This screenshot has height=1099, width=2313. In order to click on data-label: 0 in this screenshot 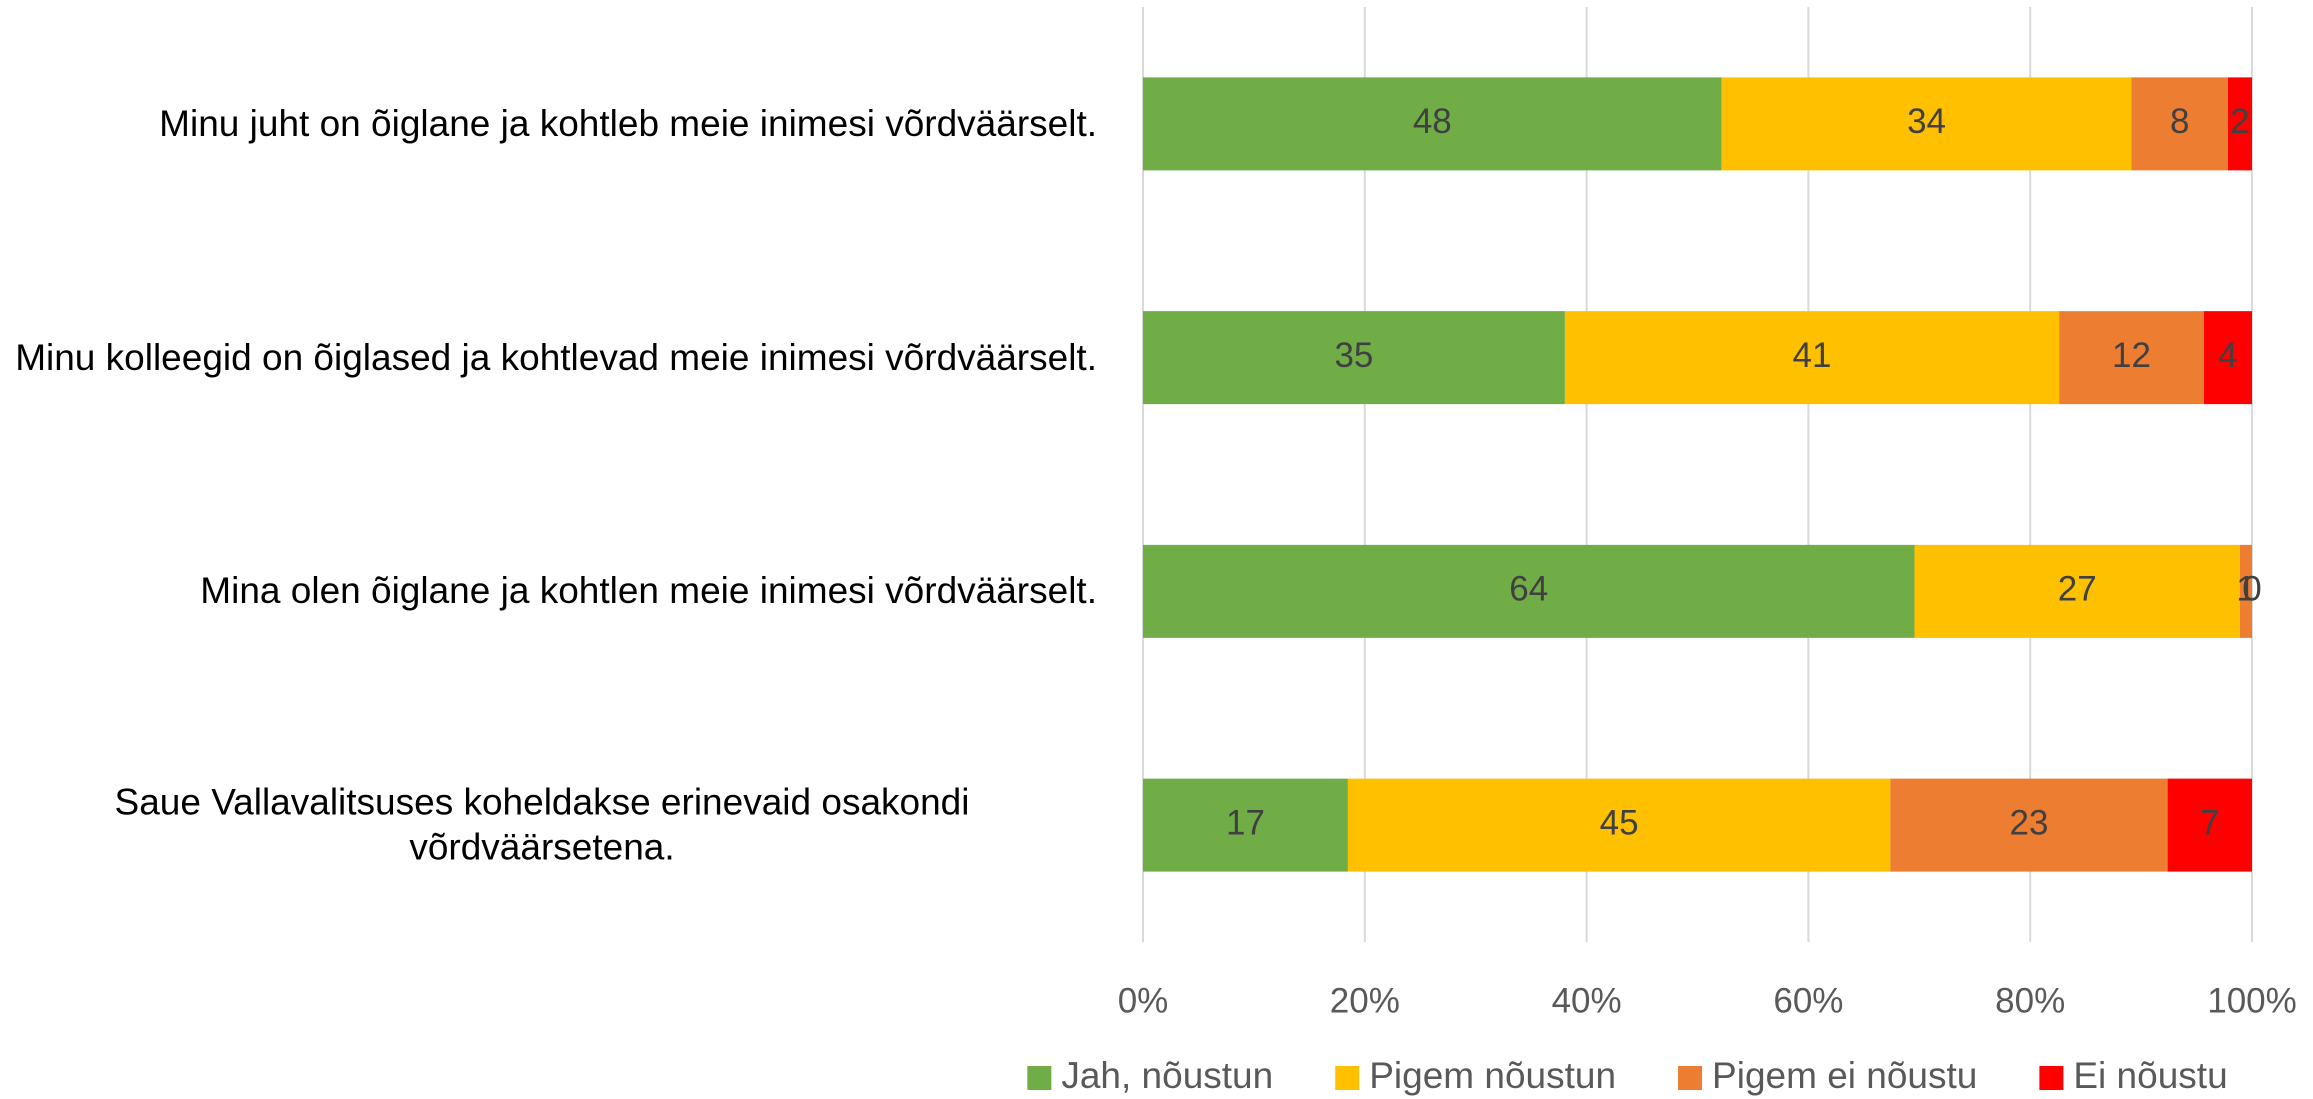, I will do `click(2251, 589)`.